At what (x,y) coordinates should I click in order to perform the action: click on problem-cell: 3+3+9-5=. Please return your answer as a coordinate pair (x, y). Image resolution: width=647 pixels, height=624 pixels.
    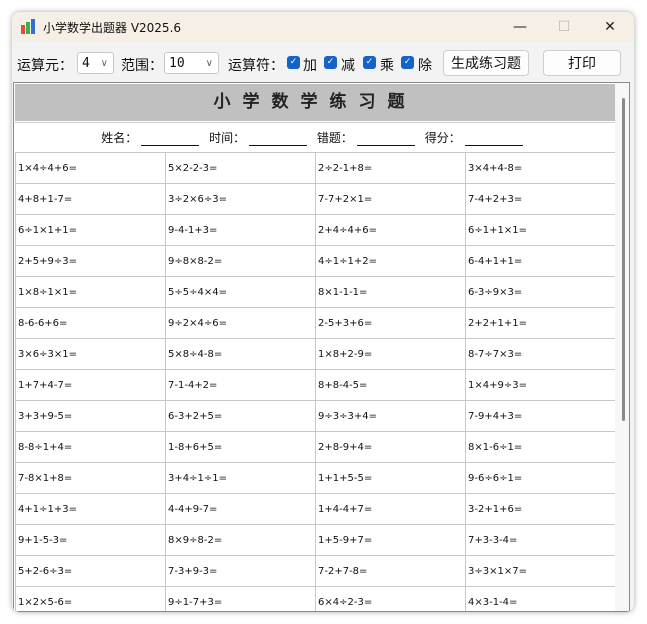
    Looking at the image, I should click on (90, 416).